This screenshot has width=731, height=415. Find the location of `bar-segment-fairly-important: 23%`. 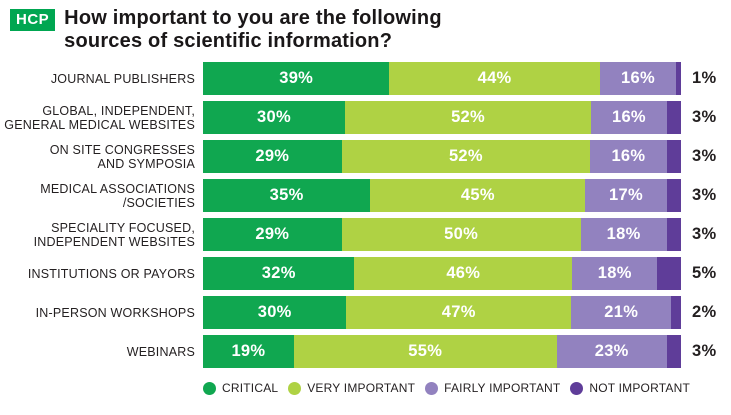

bar-segment-fairly-important: 23% is located at coordinates (611, 351).